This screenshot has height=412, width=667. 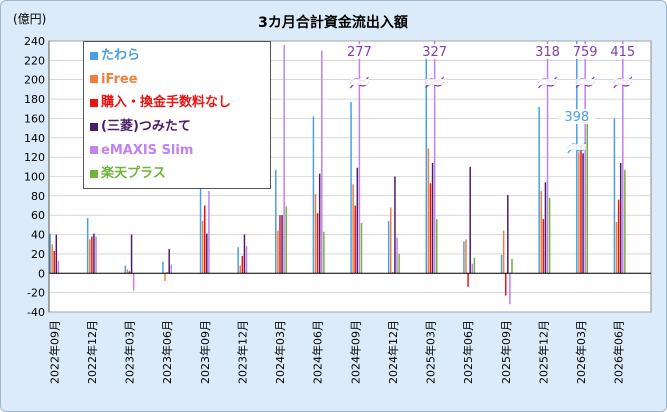 I want to click on legend-item-tawara: たわら, so click(x=180, y=56).